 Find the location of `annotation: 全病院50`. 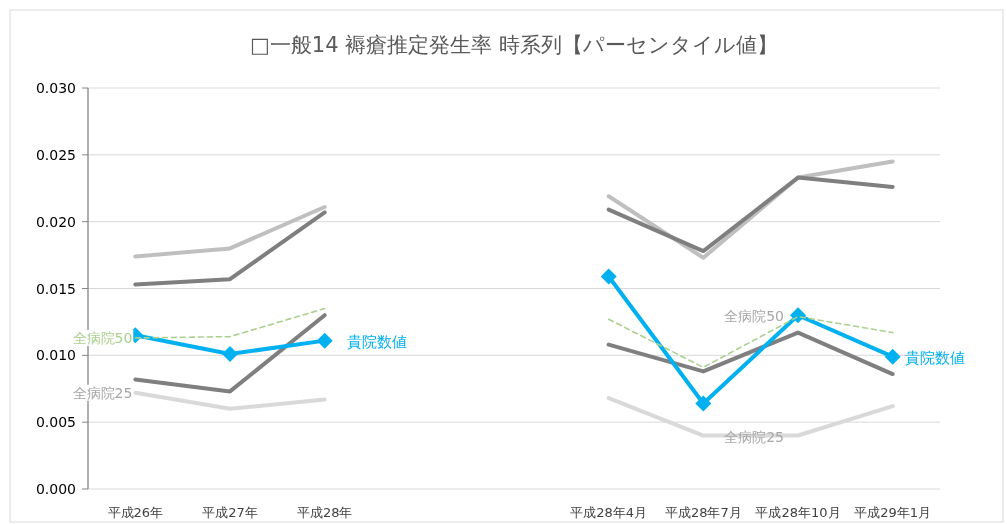

annotation: 全病院50 is located at coordinates (754, 316).